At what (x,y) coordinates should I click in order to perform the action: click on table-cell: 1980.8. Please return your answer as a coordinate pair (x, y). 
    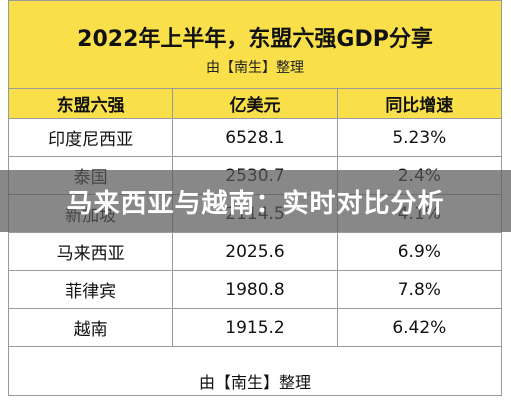
    Looking at the image, I should click on (255, 289).